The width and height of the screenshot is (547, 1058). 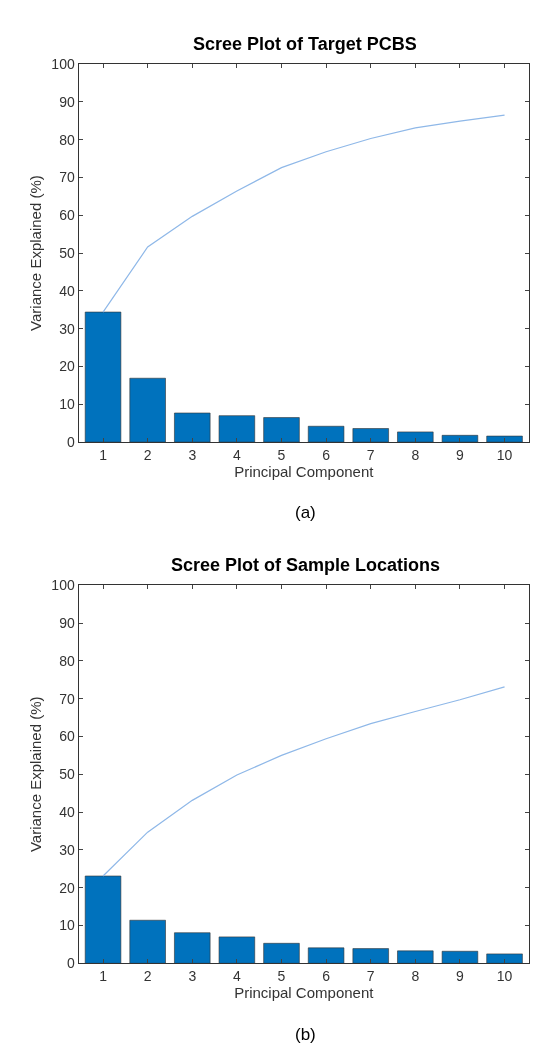 I want to click on text: (a), so click(x=305, y=512).